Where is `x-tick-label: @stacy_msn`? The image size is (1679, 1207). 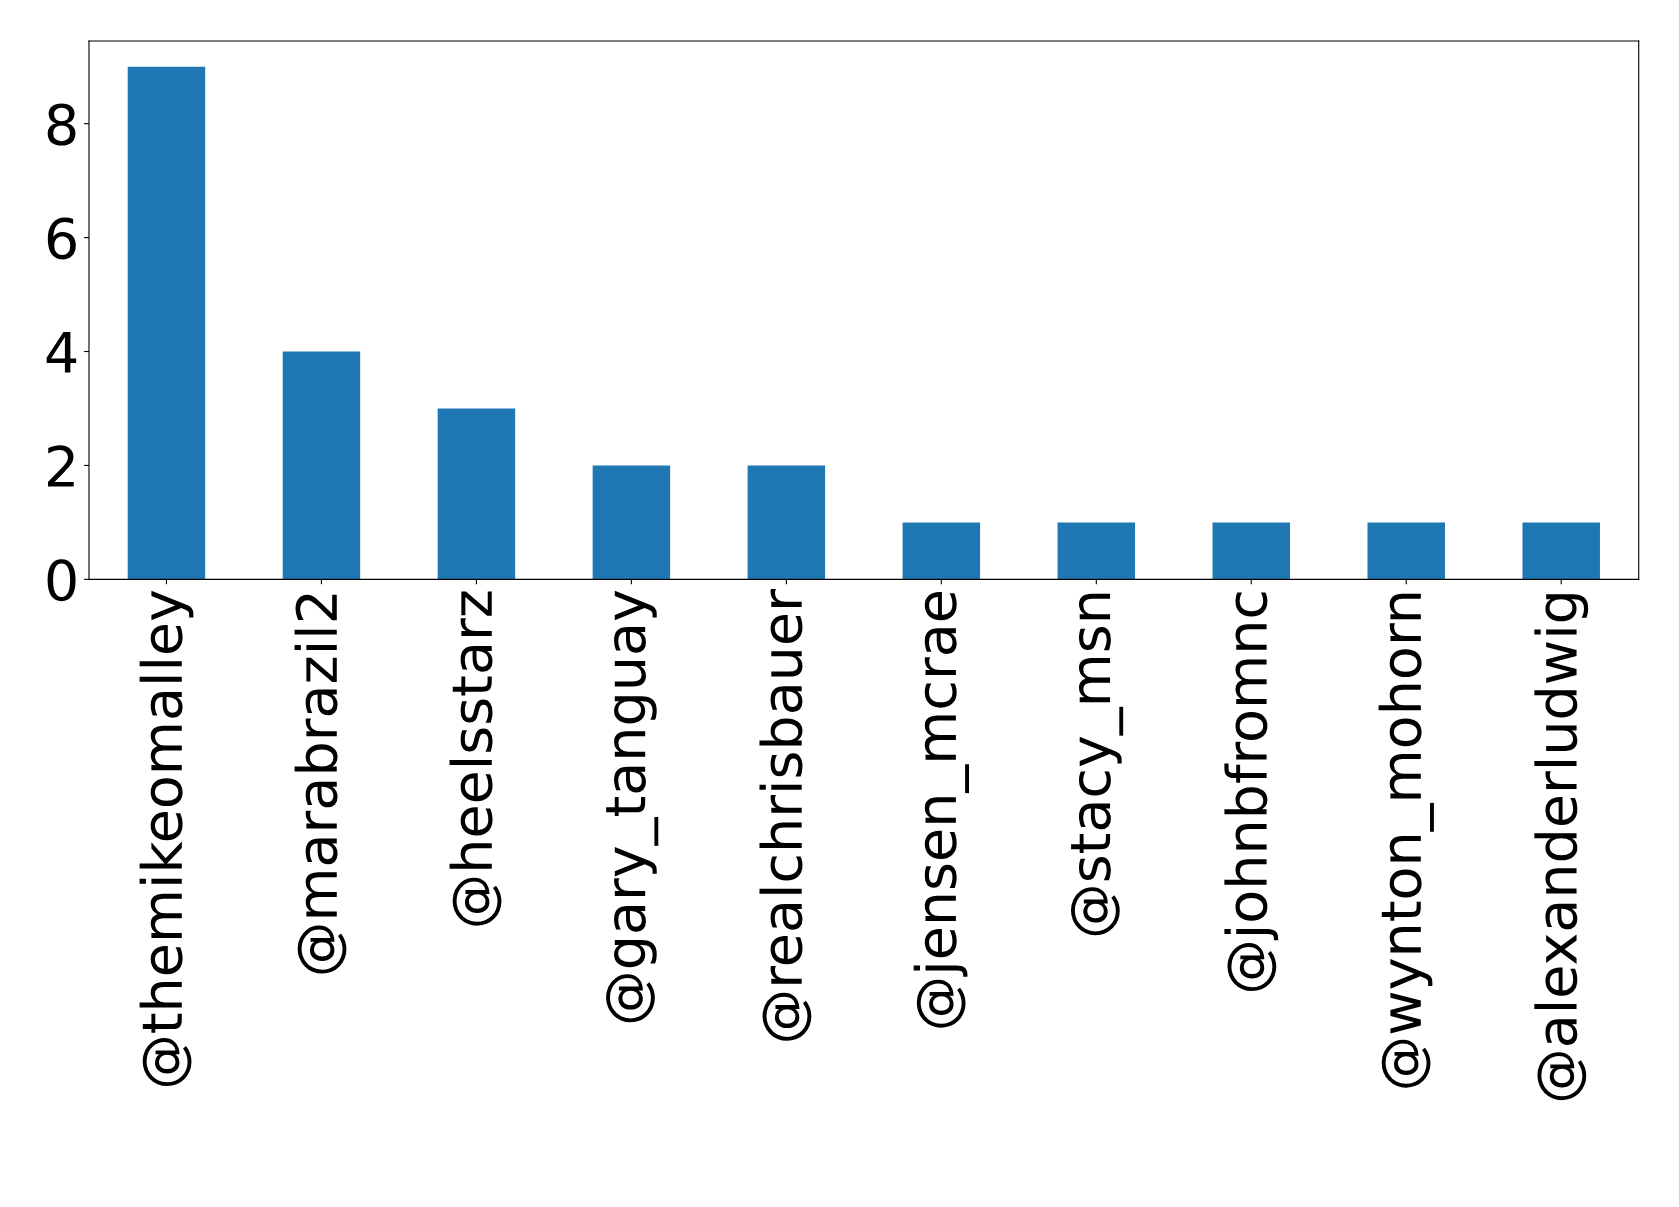
x-tick-label: @stacy_msn is located at coordinates (1097, 764).